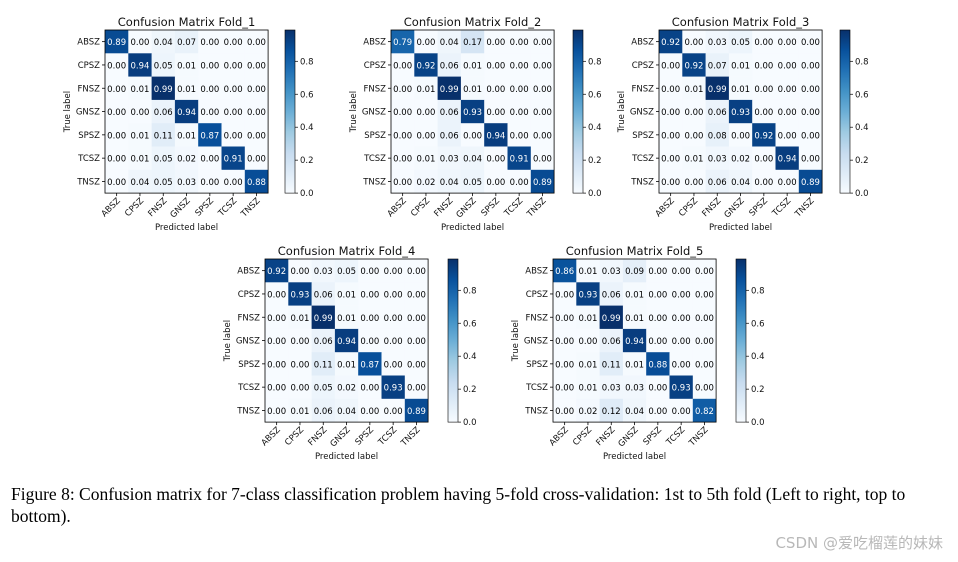 The width and height of the screenshot is (958, 562). What do you see at coordinates (227, 207) in the screenshot?
I see `x-tick-label: TCSZ` at bounding box center [227, 207].